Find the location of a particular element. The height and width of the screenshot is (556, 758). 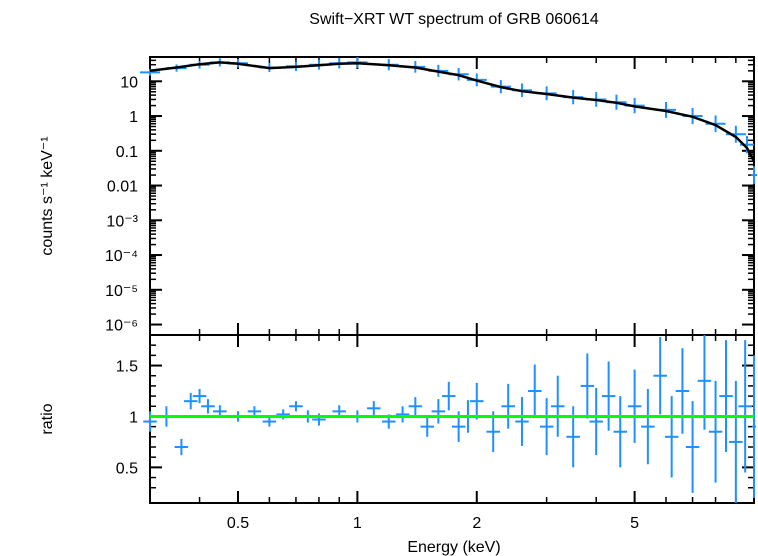

y-axis-label-spectrum-text: counts s⁻¹ keV⁻¹ is located at coordinates (47, 195).